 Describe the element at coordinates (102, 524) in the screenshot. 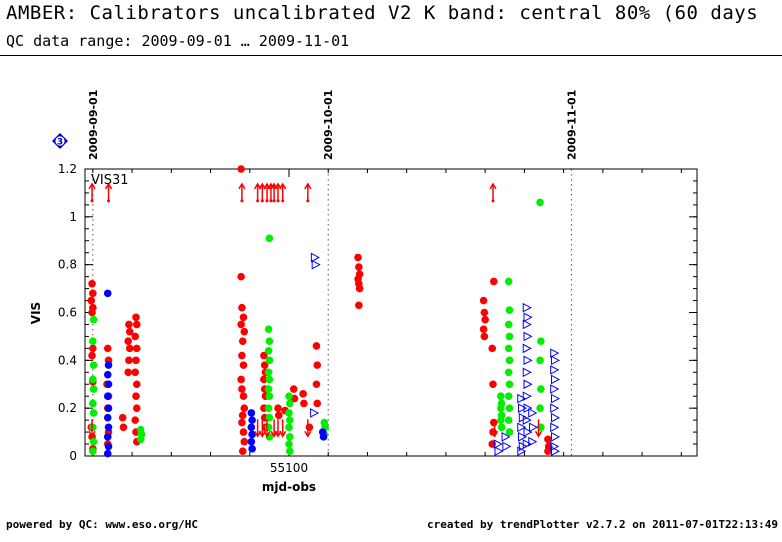

I see `footer-powered-by: powered by QC: www.eso.org/HC` at that location.